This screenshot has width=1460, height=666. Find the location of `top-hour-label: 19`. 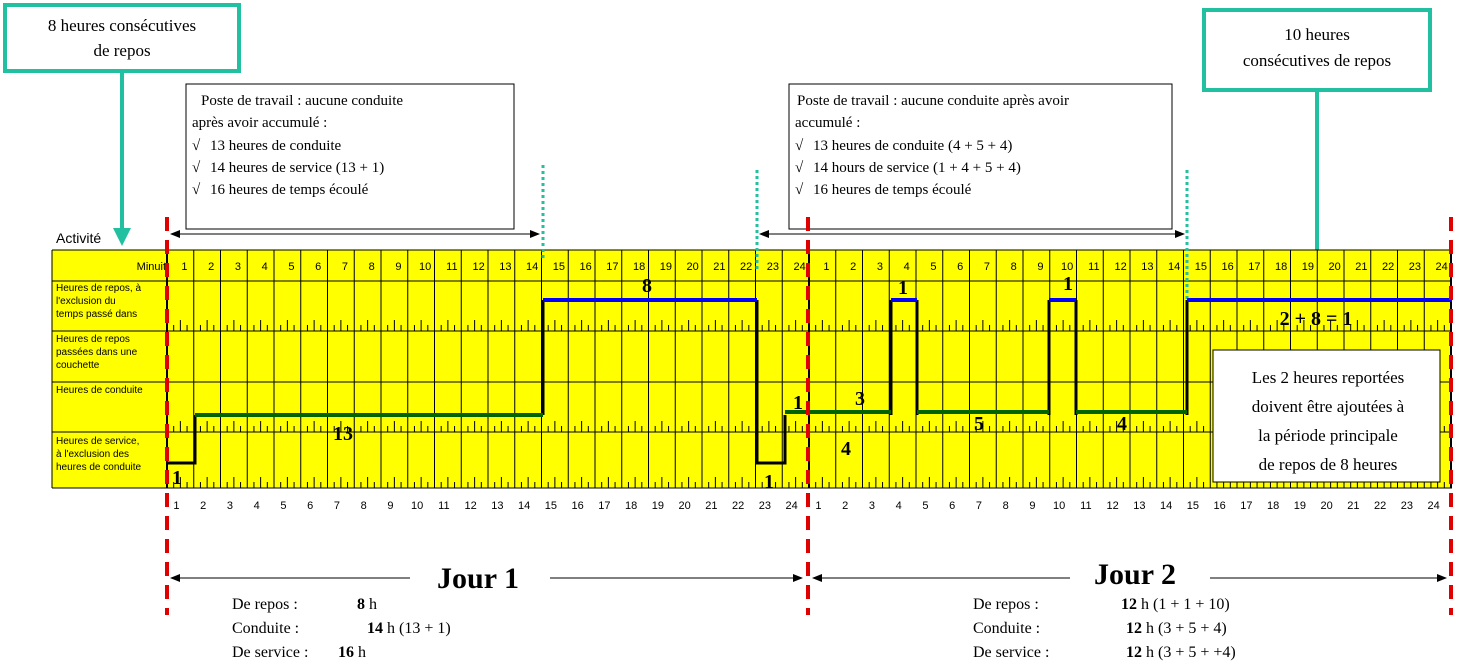

top-hour-label: 19 is located at coordinates (666, 267).